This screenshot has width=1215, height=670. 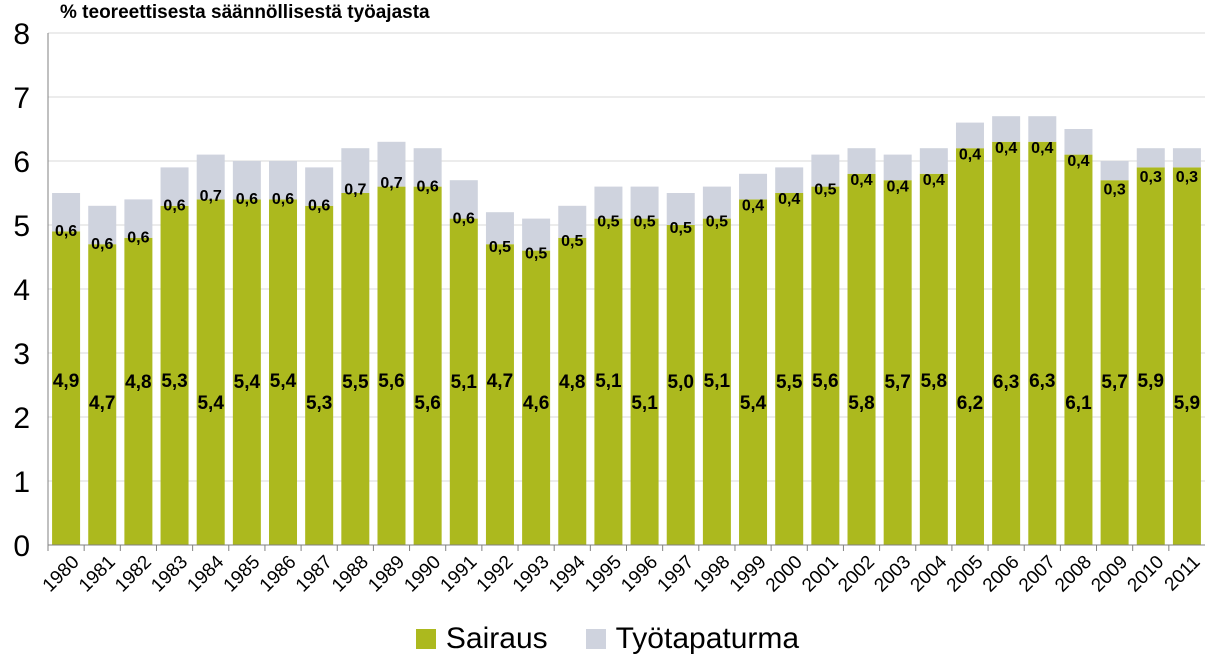 What do you see at coordinates (934, 381) in the screenshot?
I see `data-label-sairaus: 5,8` at bounding box center [934, 381].